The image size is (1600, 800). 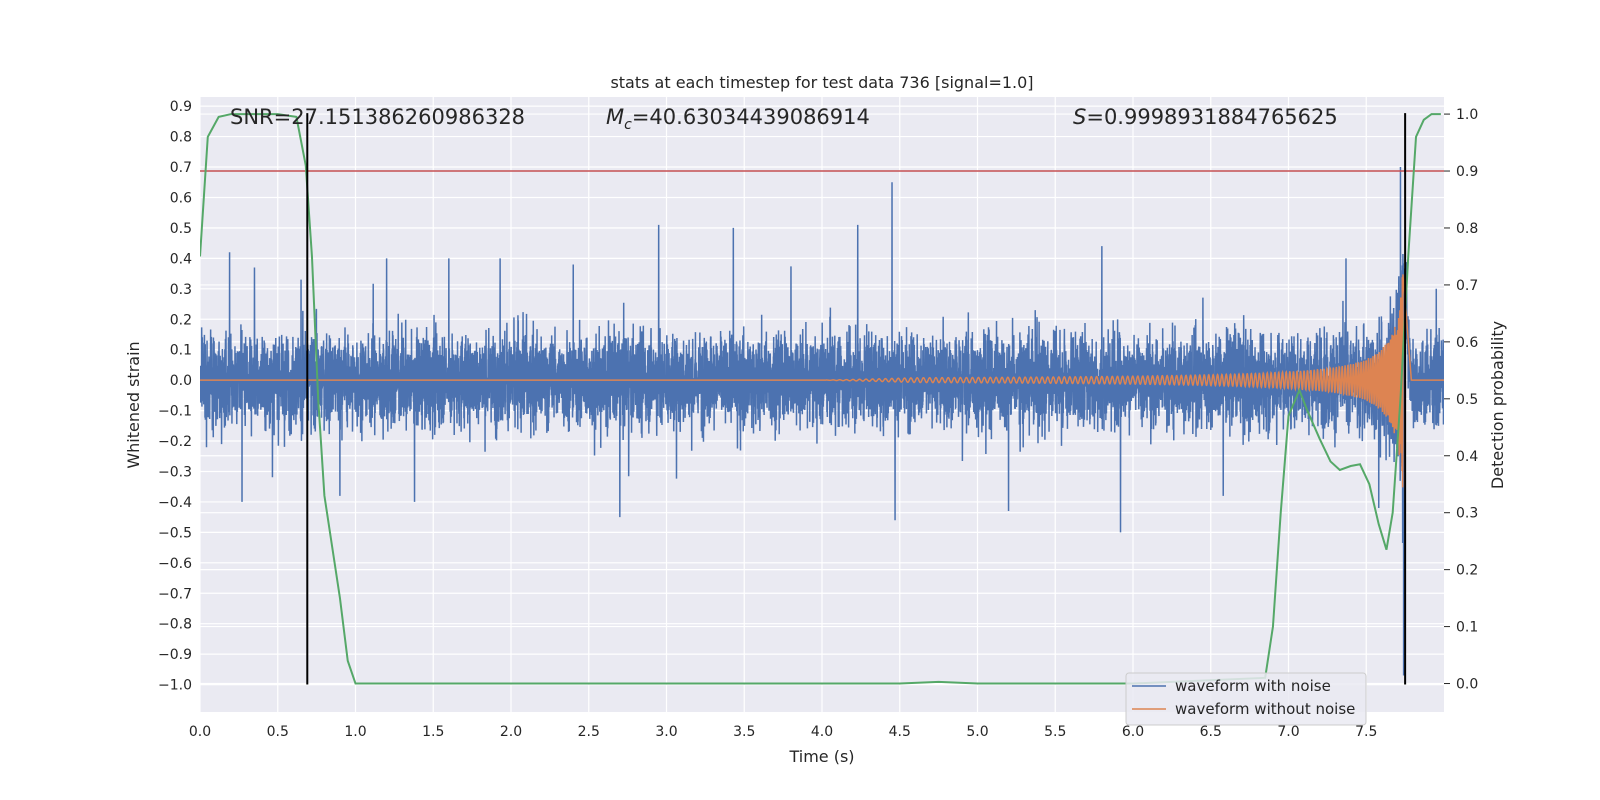 What do you see at coordinates (1211, 117) in the screenshot?
I see `s-value: =0.9998931884765625` at bounding box center [1211, 117].